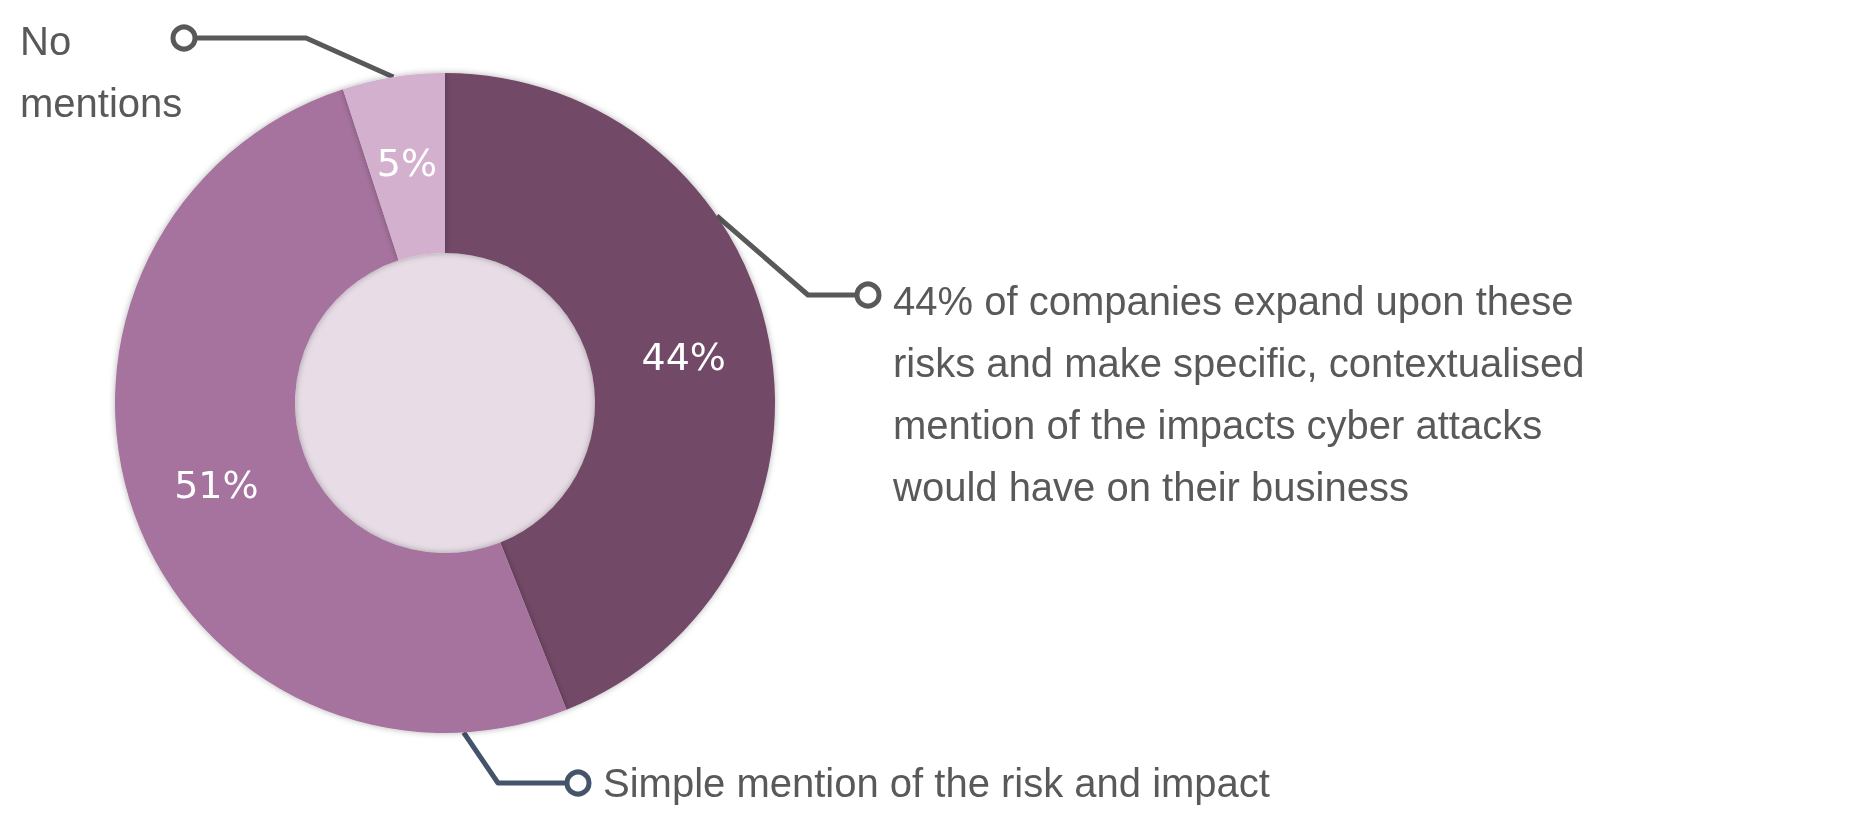 The height and width of the screenshot is (833, 1850). I want to click on data-label: 44%, so click(683, 357).